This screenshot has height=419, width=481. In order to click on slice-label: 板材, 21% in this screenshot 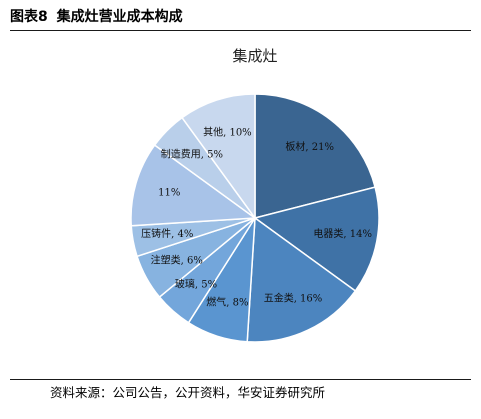, I will do `click(309, 146)`.